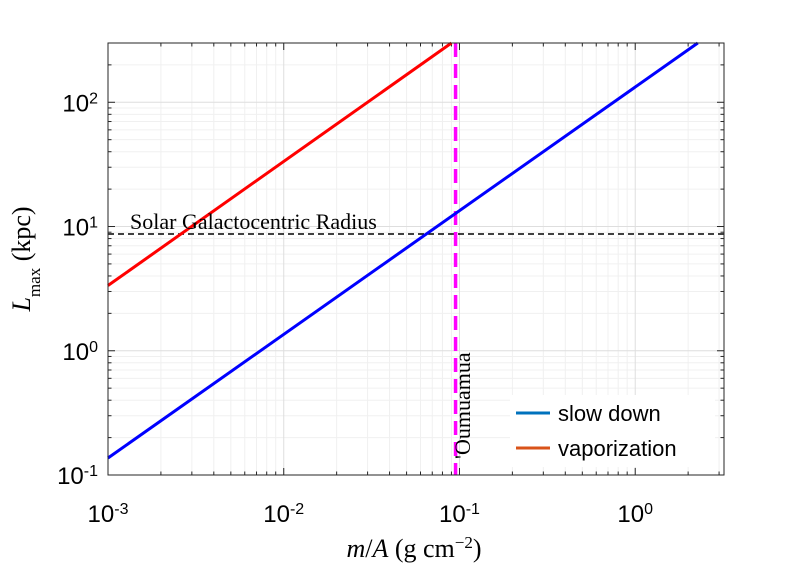  I want to click on oumuamua-label: 'Oumuamua, so click(462, 405).